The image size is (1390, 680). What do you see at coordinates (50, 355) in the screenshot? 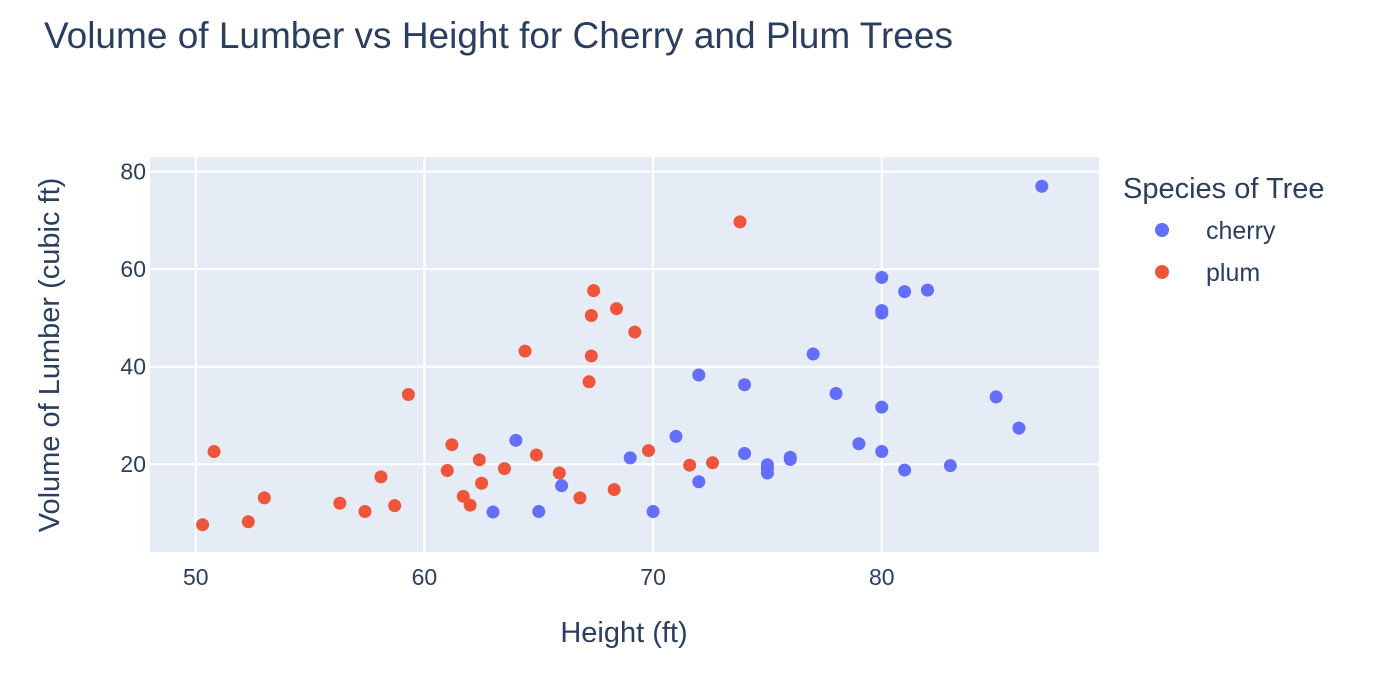
I see `y-axis-title: Volume of Lumber (cubic ft)` at bounding box center [50, 355].